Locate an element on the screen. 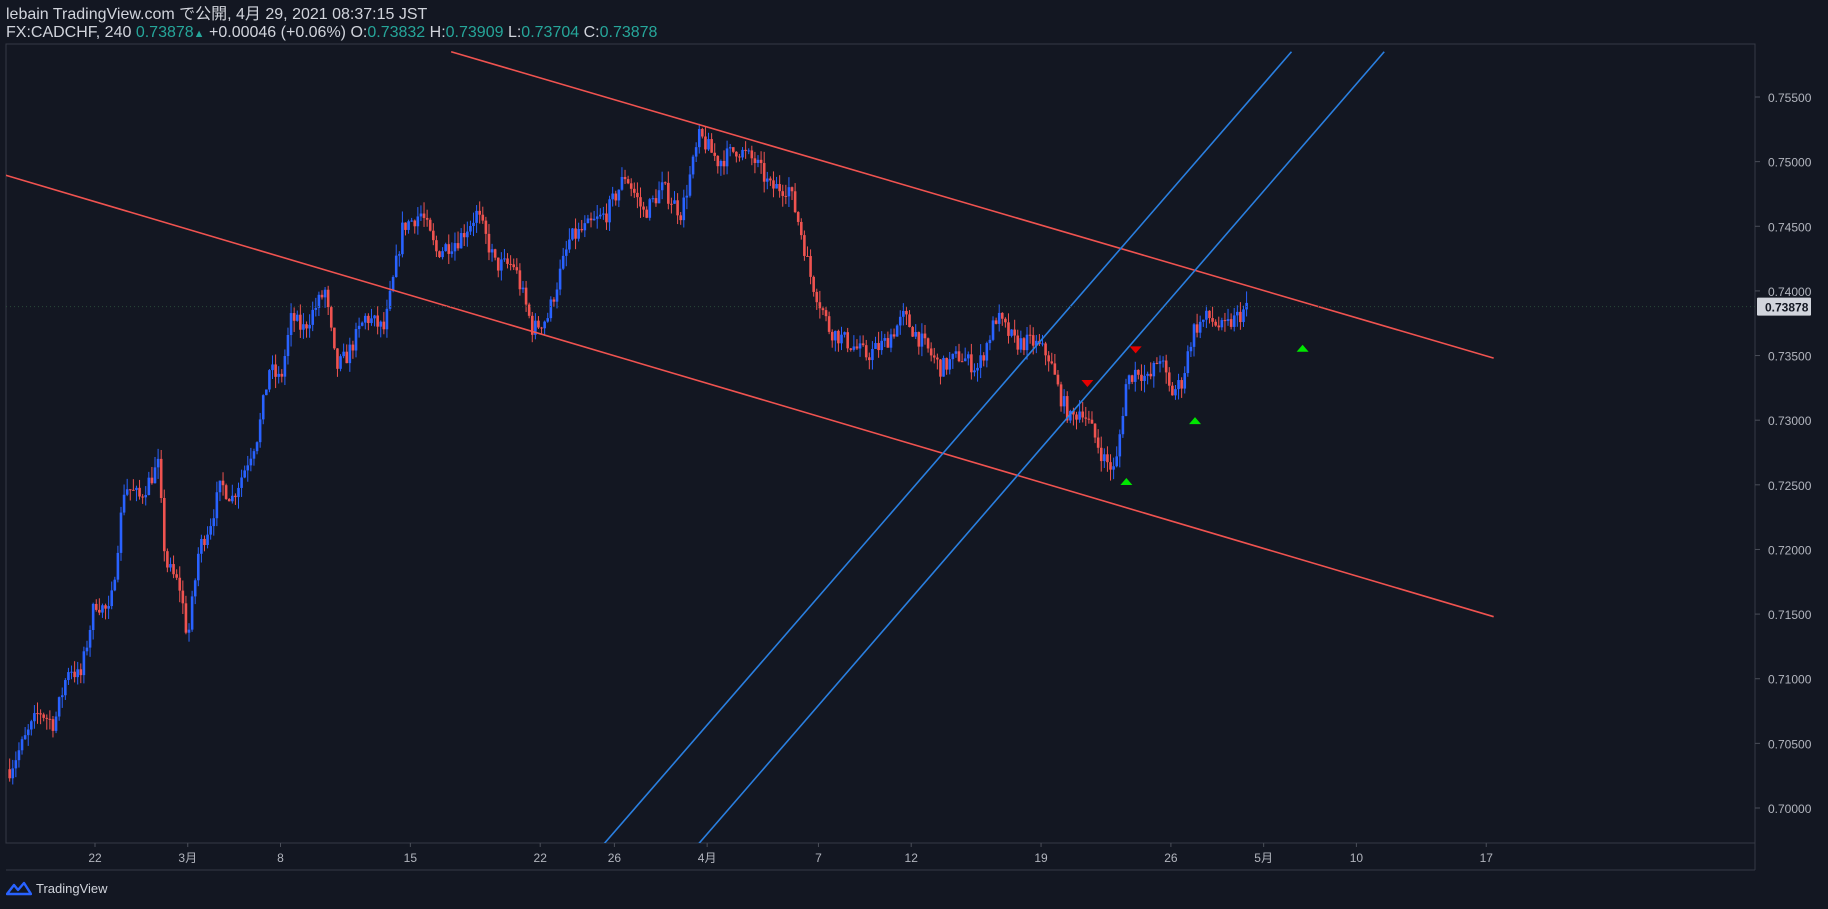 The width and height of the screenshot is (1828, 909). y-tick-label: 0.71500 is located at coordinates (1790, 615).